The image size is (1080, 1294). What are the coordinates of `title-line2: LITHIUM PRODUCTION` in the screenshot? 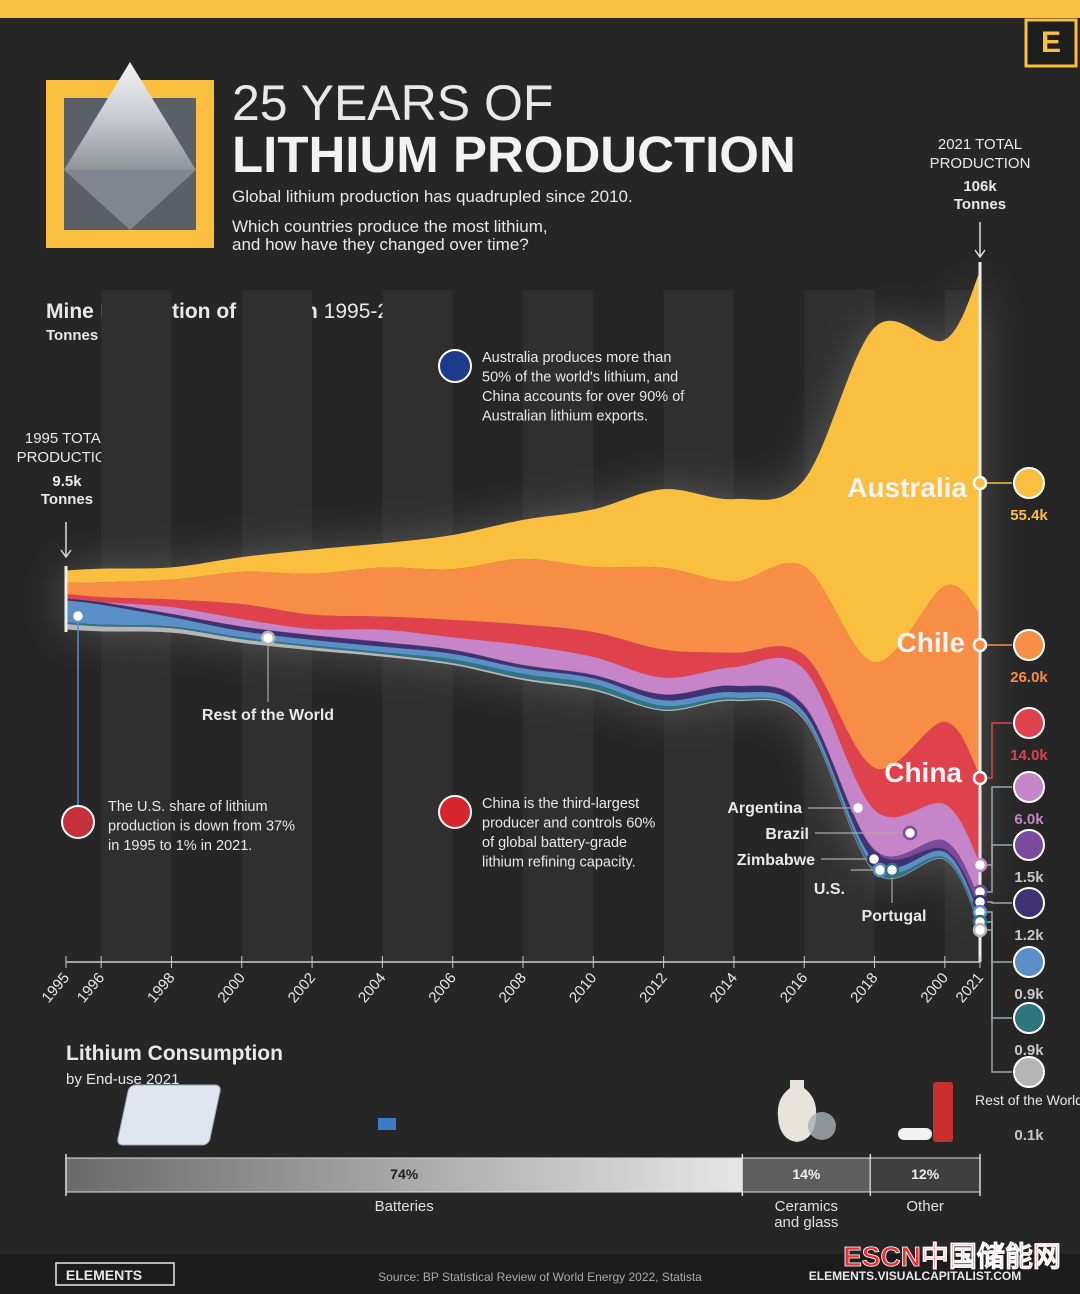 It's located at (514, 154).